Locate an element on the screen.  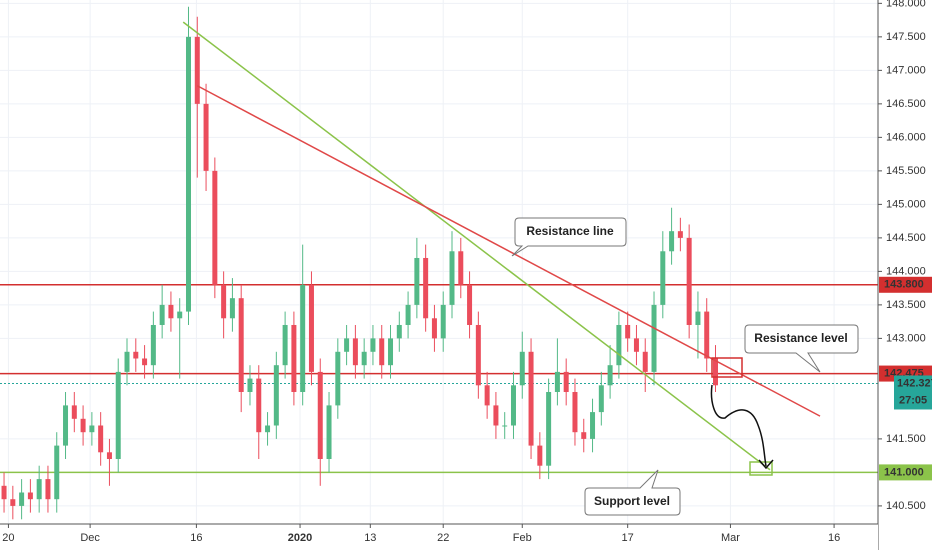
y-tick-label: 148.000 is located at coordinates (906, 4).